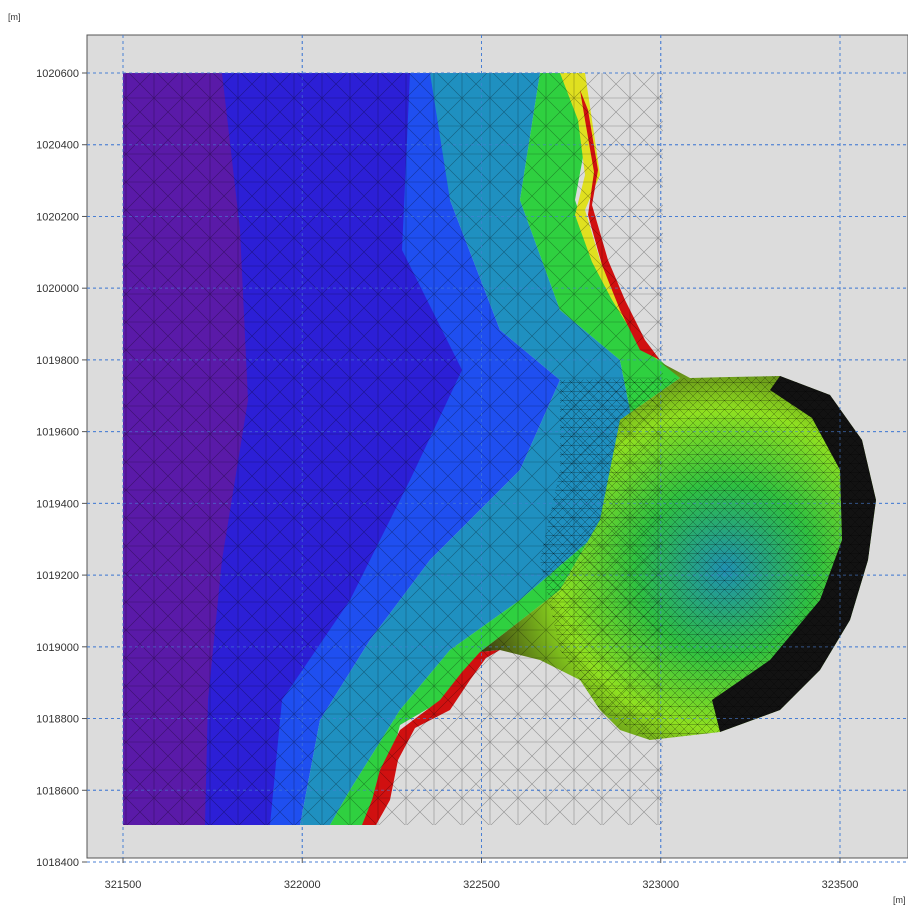  What do you see at coordinates (14, 17) in the screenshot?
I see `y-unit-label: [m]` at bounding box center [14, 17].